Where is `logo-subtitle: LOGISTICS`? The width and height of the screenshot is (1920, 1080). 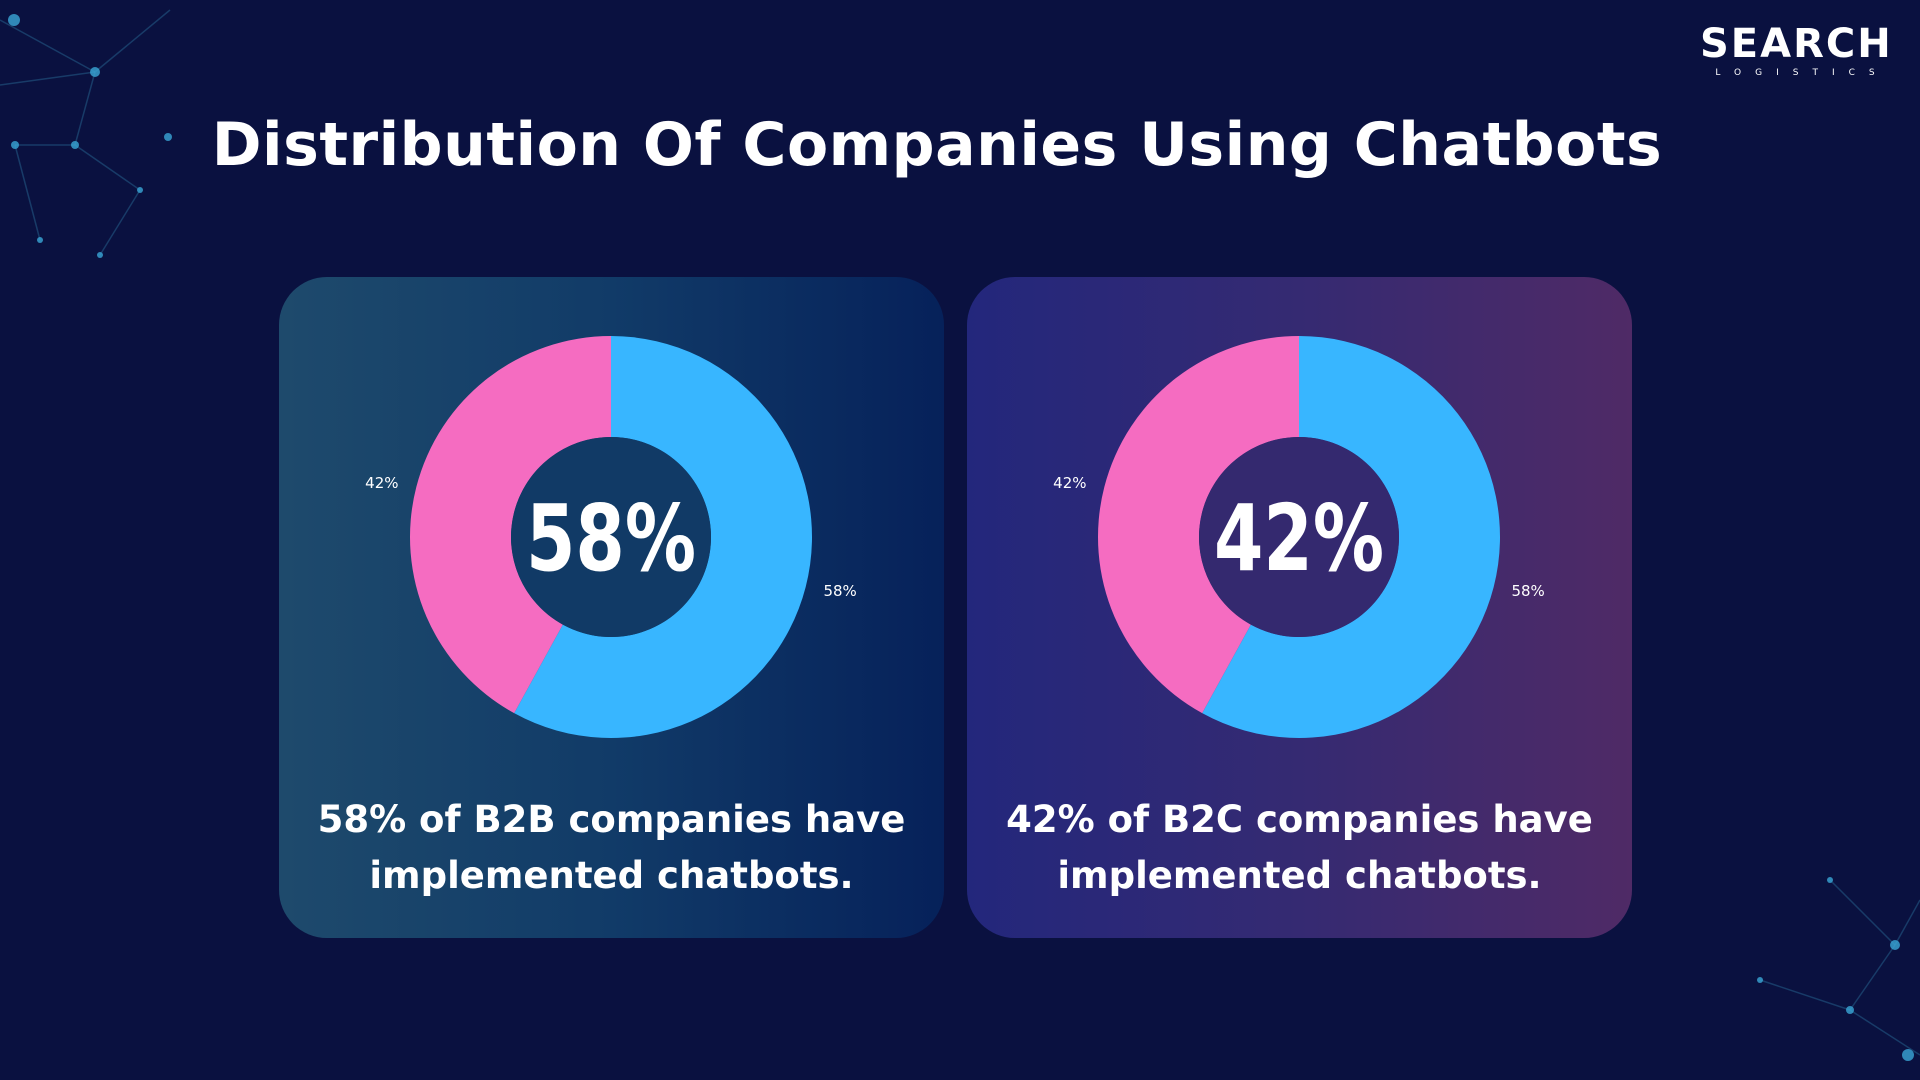 logo-subtitle: LOGISTICS is located at coordinates (1802, 73).